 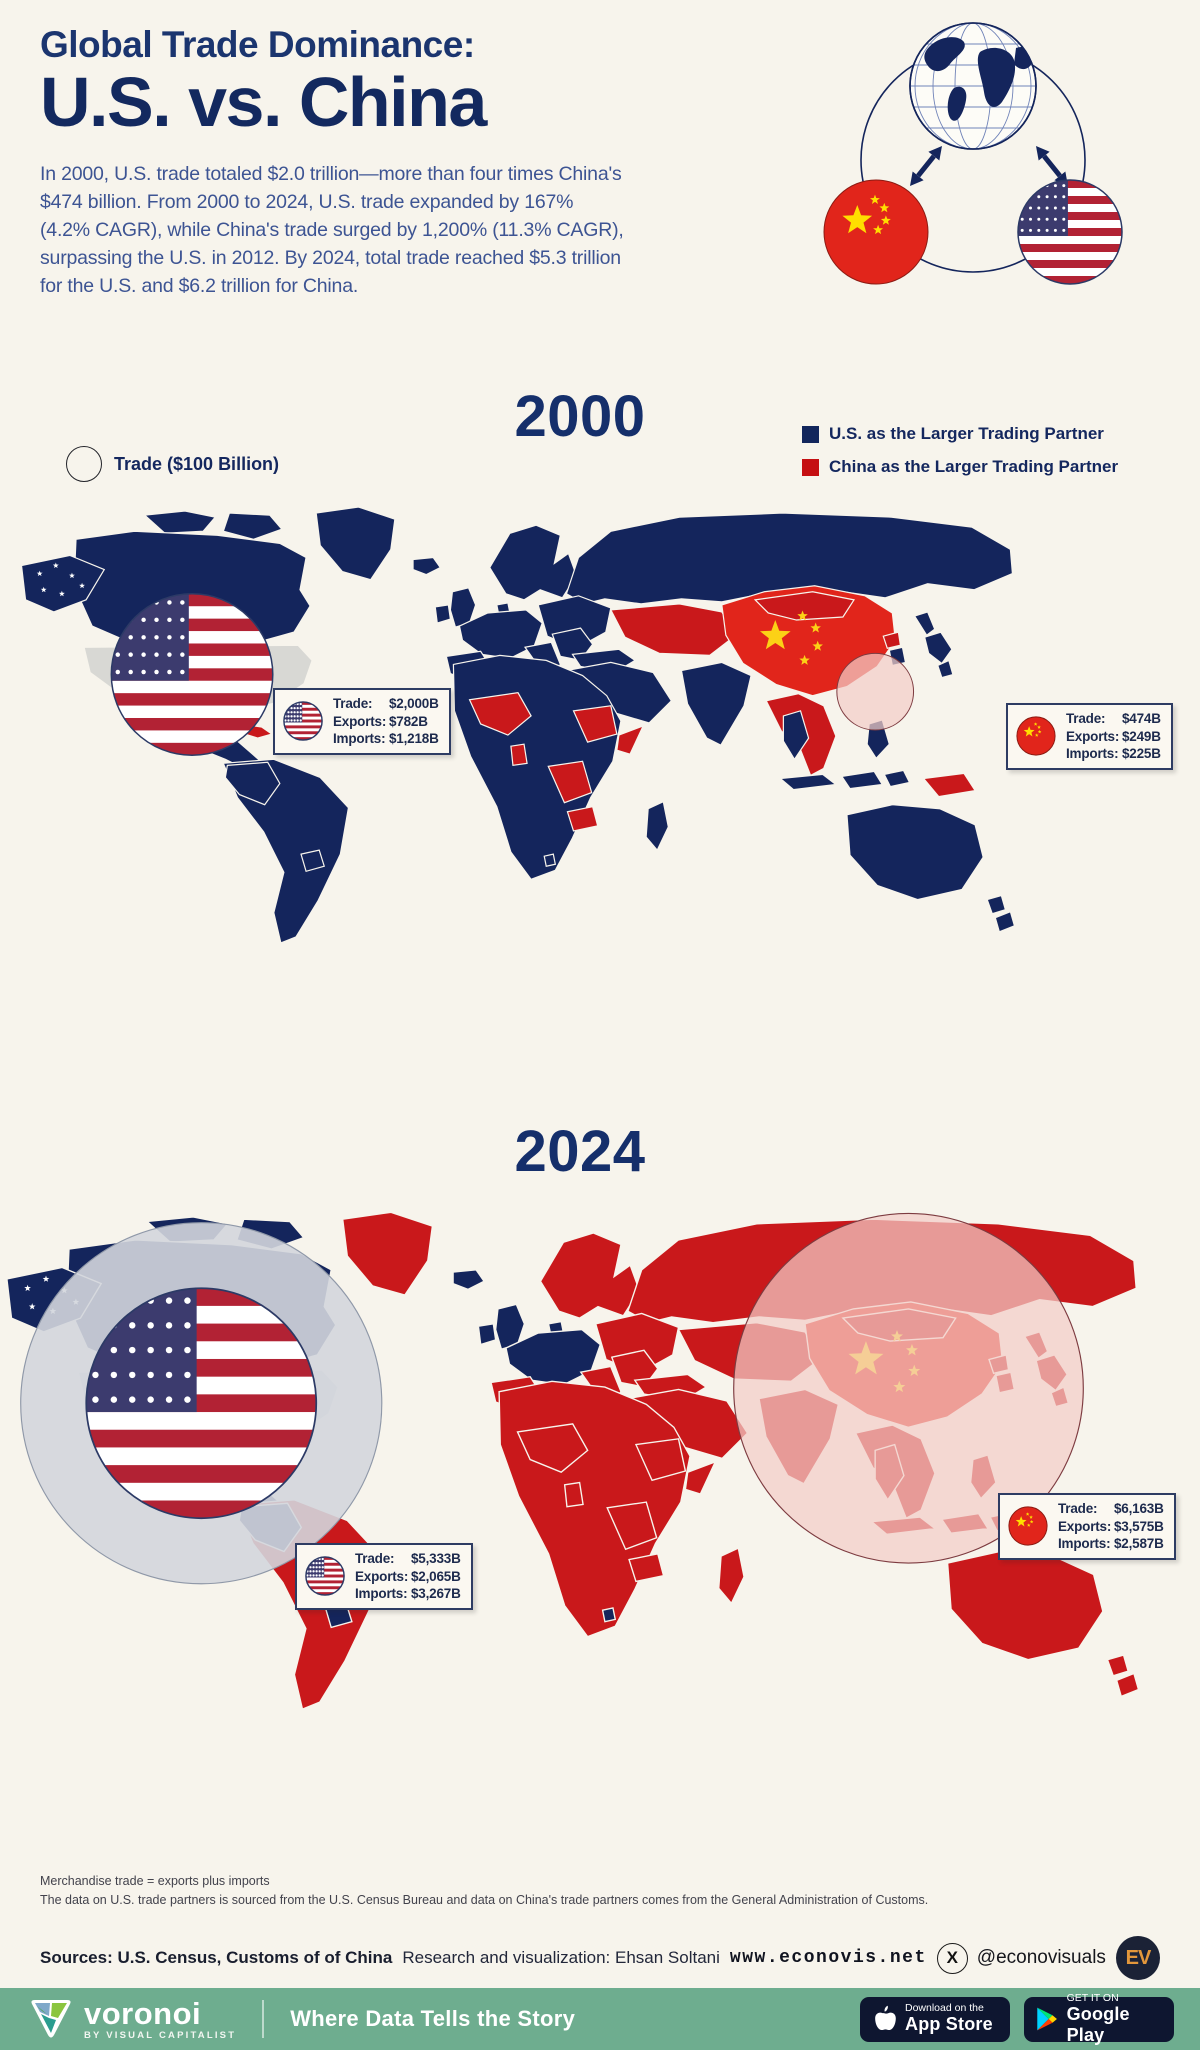 What do you see at coordinates (192, 589) in the screenshot?
I see `country-canada` at bounding box center [192, 589].